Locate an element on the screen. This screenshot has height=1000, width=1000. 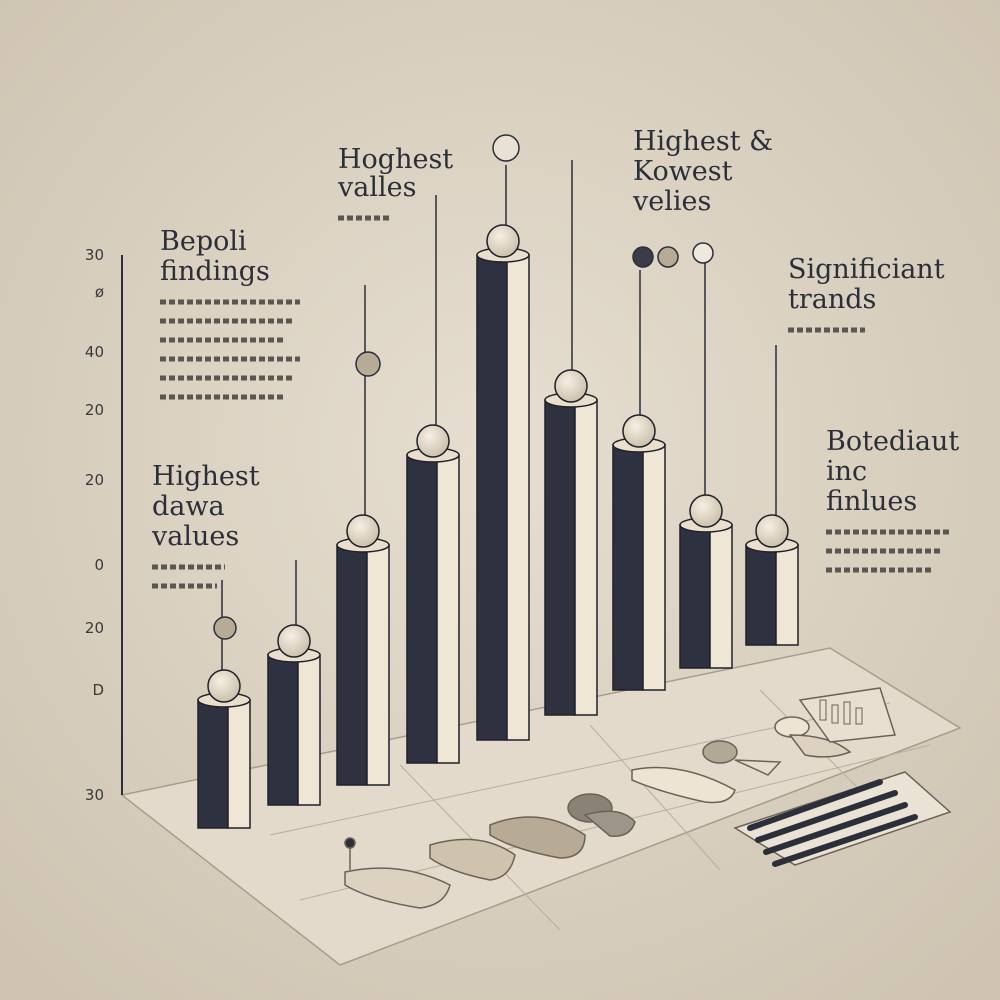
annotation: trands is located at coordinates (832, 299).